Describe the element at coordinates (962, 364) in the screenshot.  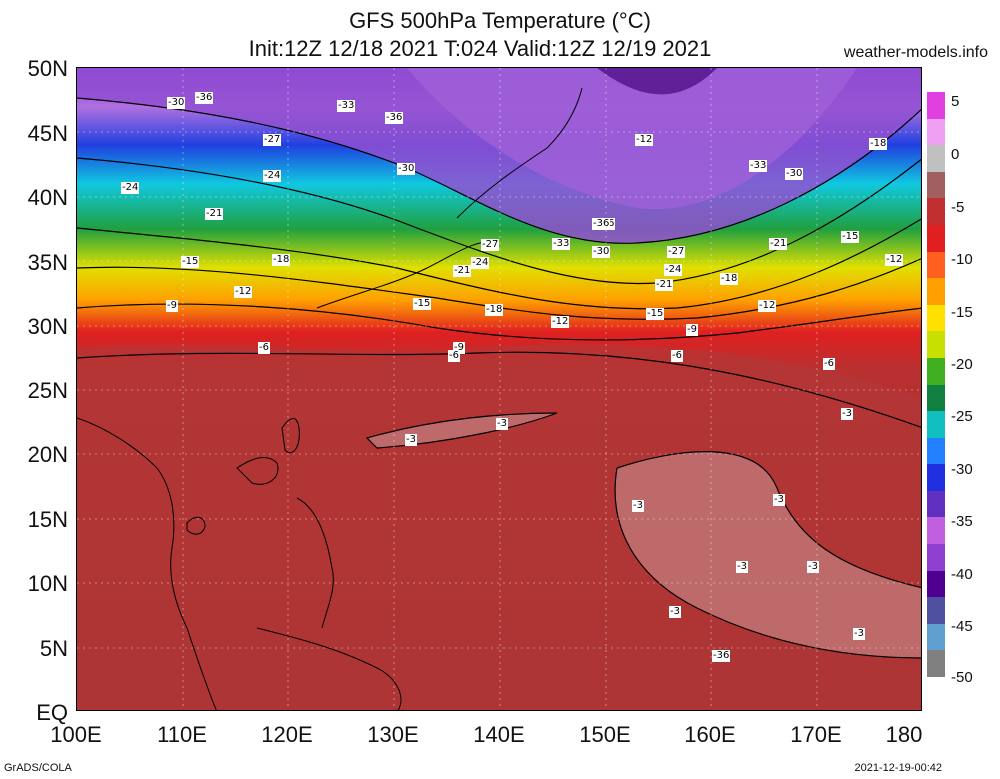
I see `colorbar-label: -20` at that location.